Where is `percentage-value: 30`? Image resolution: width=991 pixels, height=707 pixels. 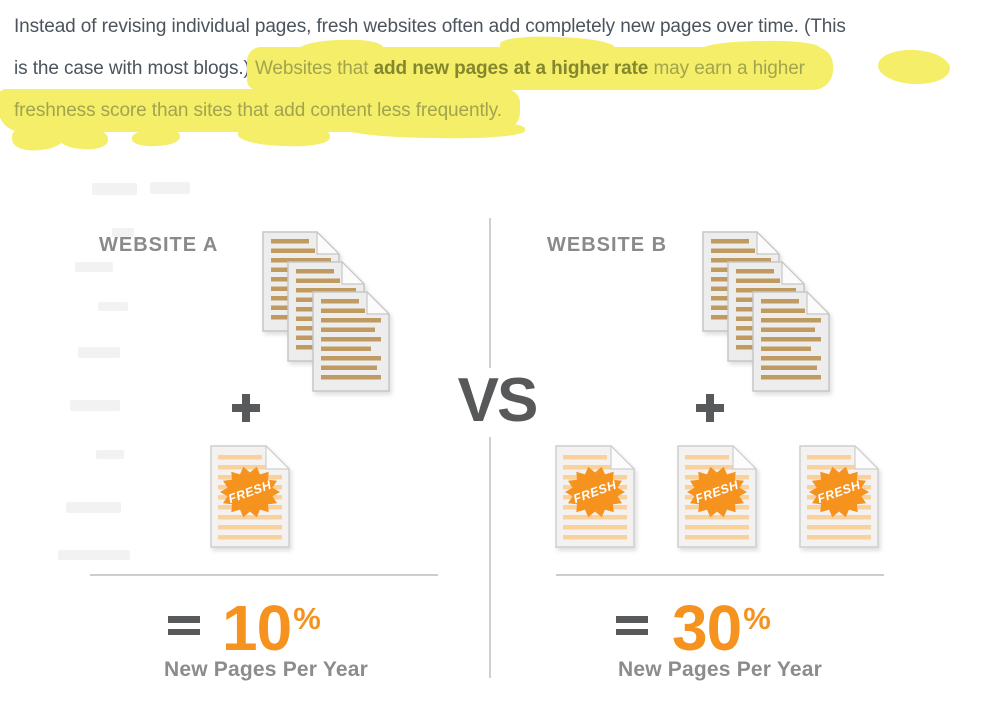 percentage-value: 30 is located at coordinates (707, 628).